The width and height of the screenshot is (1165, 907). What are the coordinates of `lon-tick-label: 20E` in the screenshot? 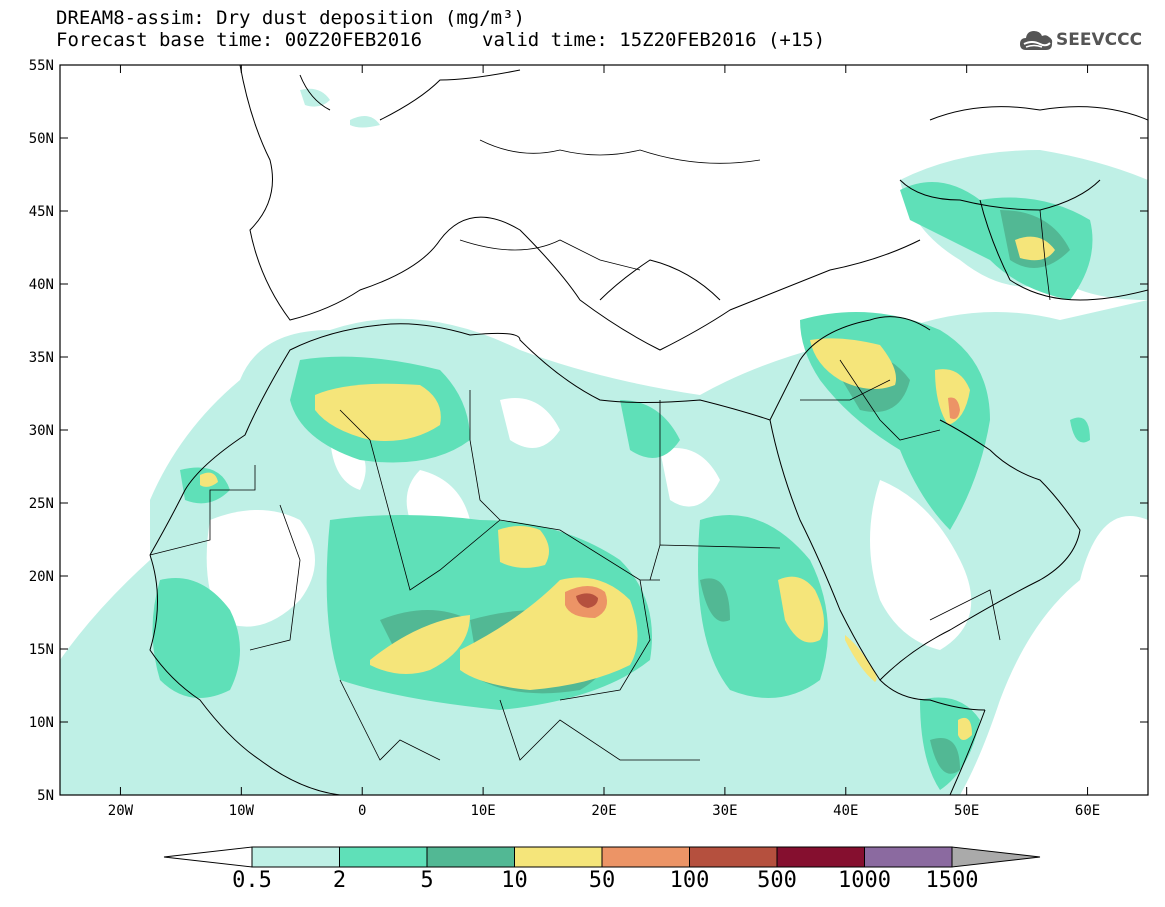 It's located at (603, 811).